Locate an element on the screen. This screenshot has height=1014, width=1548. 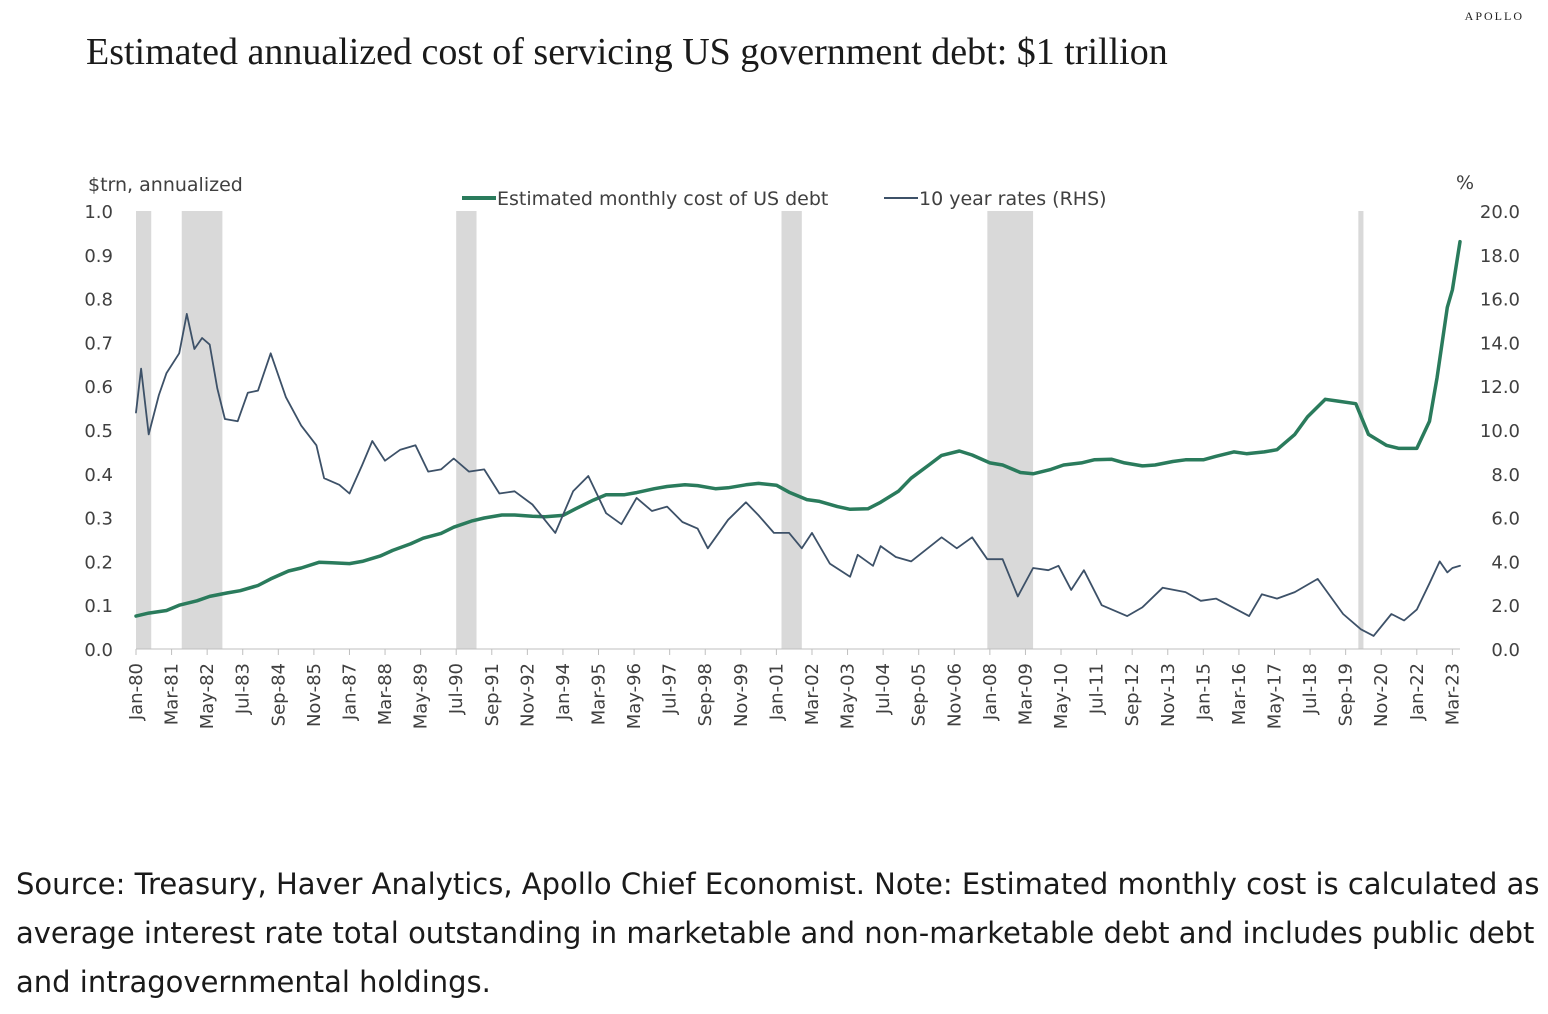
x-tick-label: May-82 is located at coordinates (207, 696).